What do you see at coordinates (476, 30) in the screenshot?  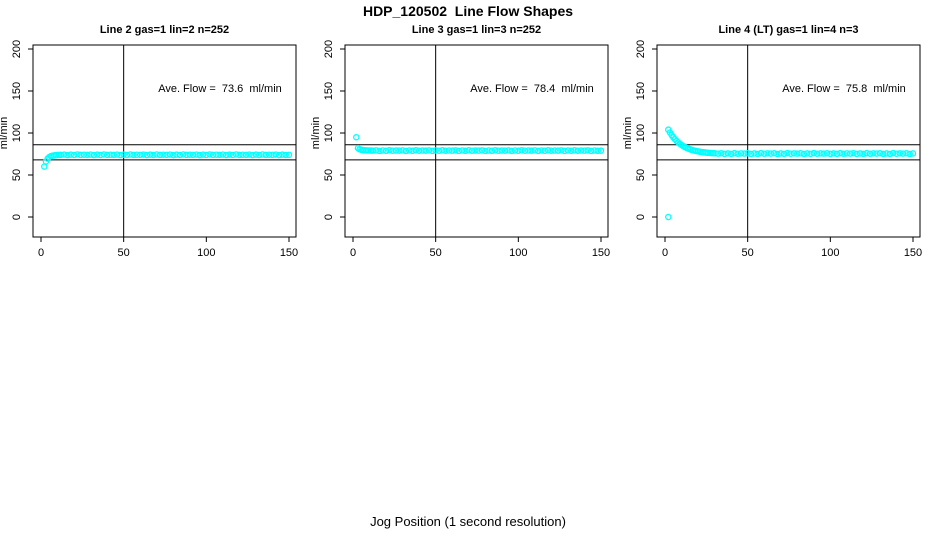 I see `panel-line-3-title: Line 3 gas=1 lin=3 n=252` at bounding box center [476, 30].